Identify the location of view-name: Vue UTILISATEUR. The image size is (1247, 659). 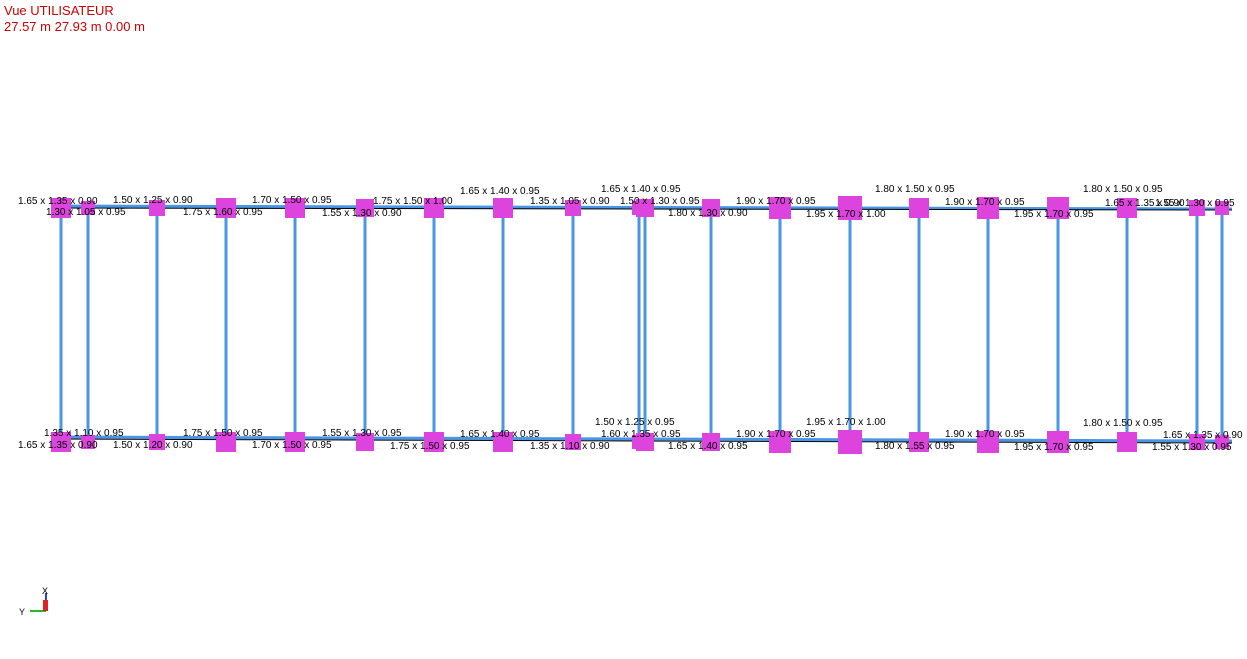
(59, 10).